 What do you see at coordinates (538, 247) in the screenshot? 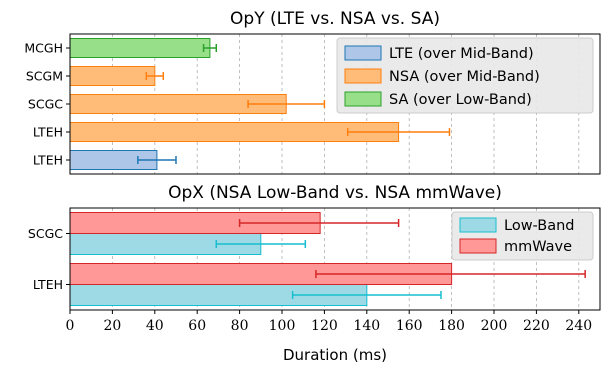
I see `legend-label: mmWave` at bounding box center [538, 247].